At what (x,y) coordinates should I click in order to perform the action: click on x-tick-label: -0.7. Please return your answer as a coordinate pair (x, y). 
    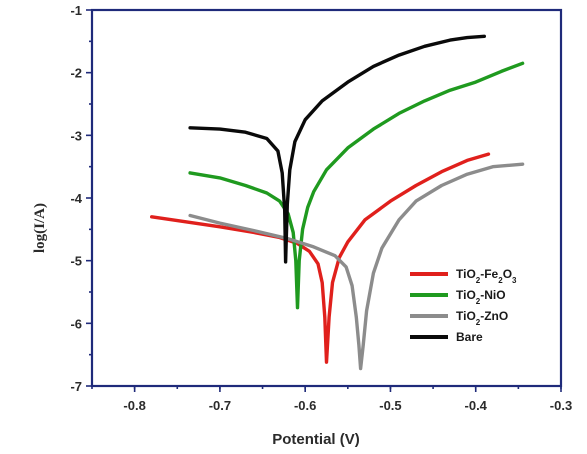
    Looking at the image, I should click on (220, 405).